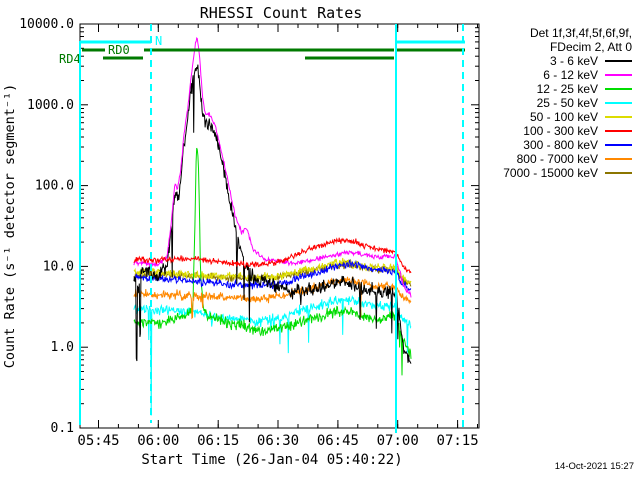  I want to click on legend-entry: 3 - 6 keV, so click(562, 61).